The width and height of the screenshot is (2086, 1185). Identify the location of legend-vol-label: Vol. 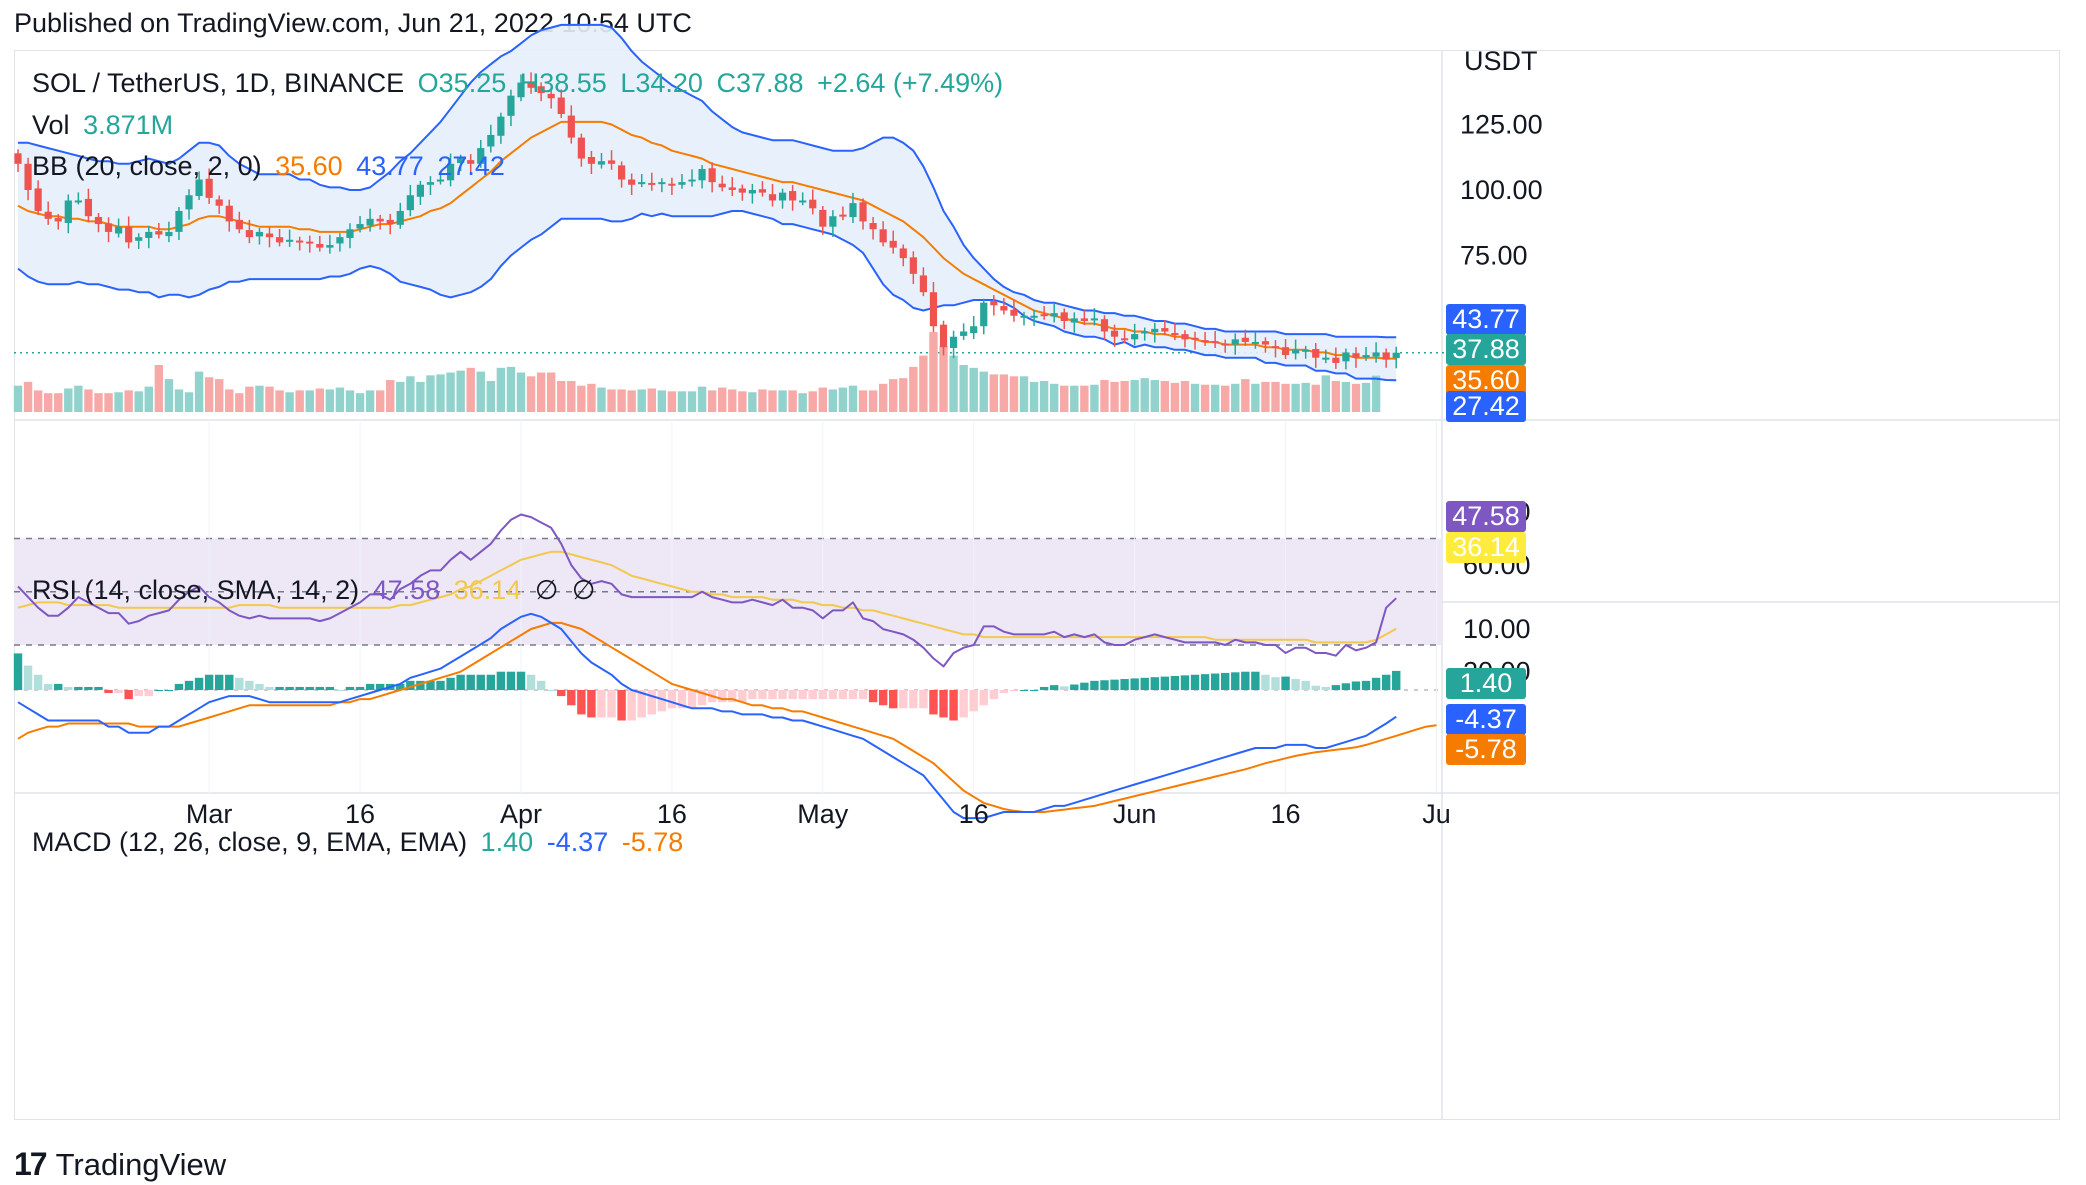
(51, 125).